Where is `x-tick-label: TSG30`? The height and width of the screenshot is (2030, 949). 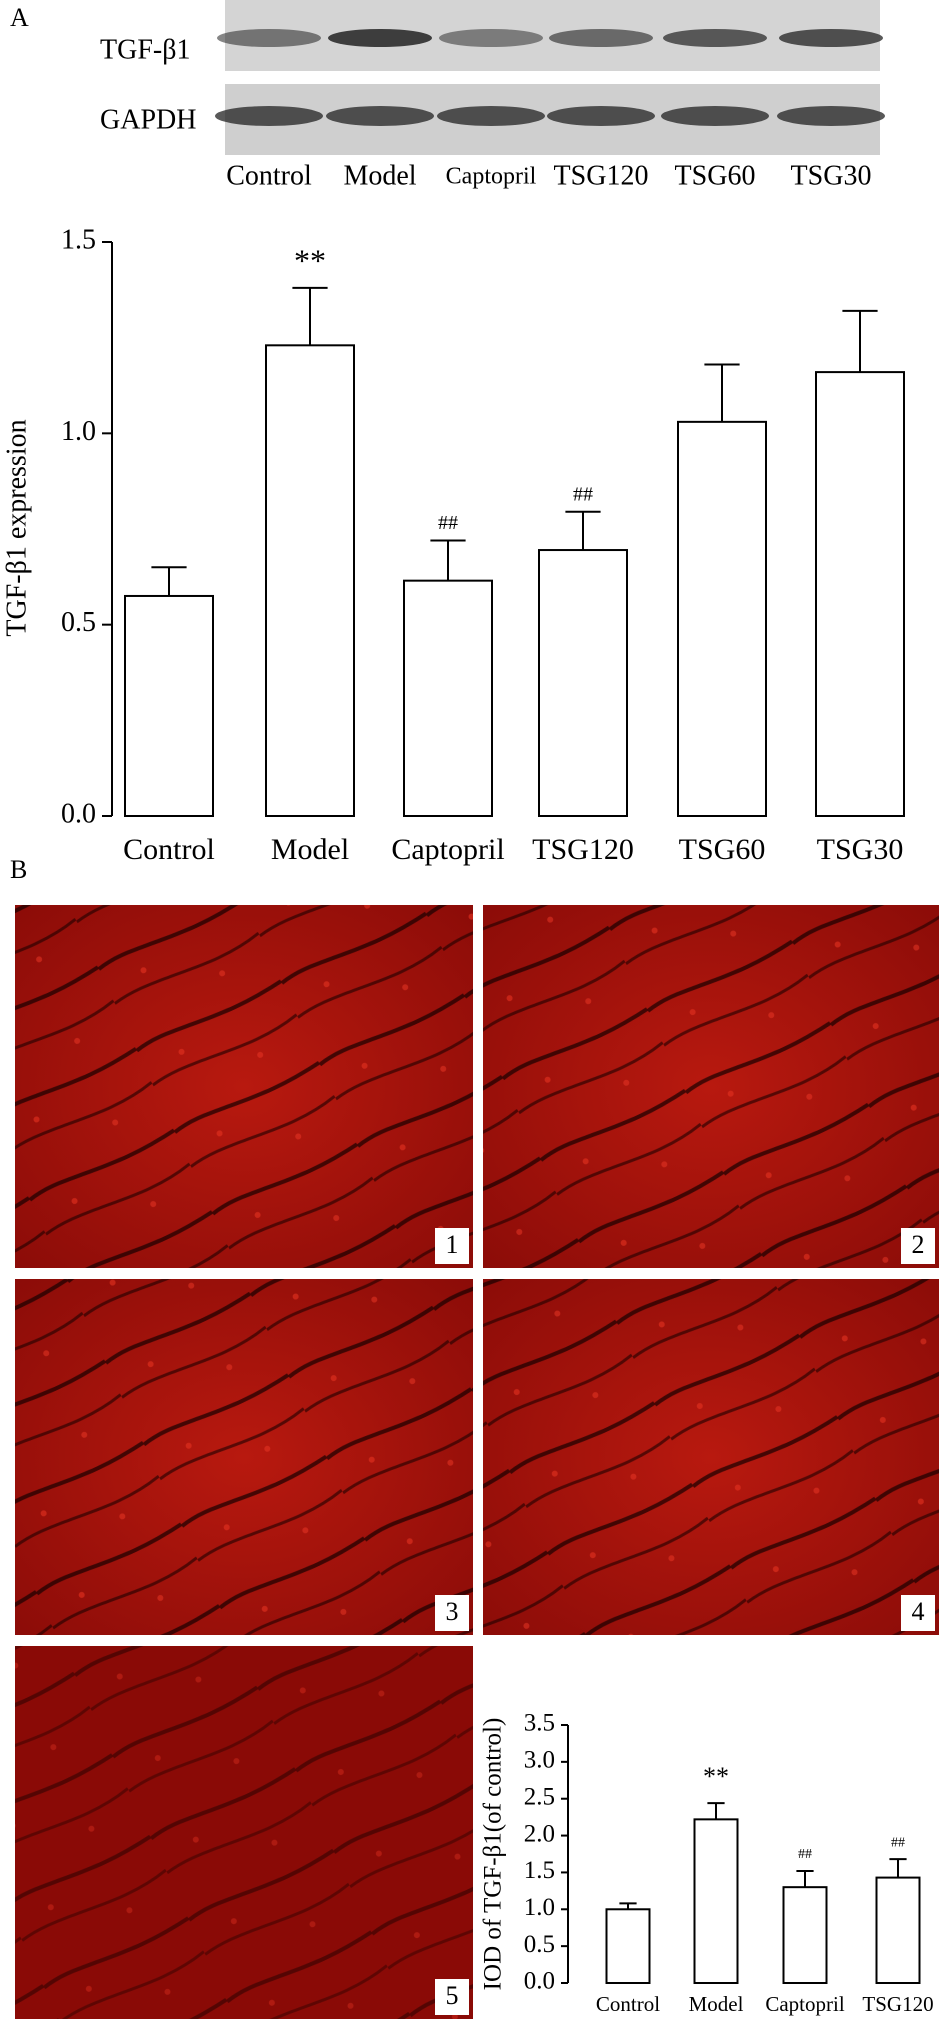
x-tick-label: TSG30 is located at coordinates (860, 849).